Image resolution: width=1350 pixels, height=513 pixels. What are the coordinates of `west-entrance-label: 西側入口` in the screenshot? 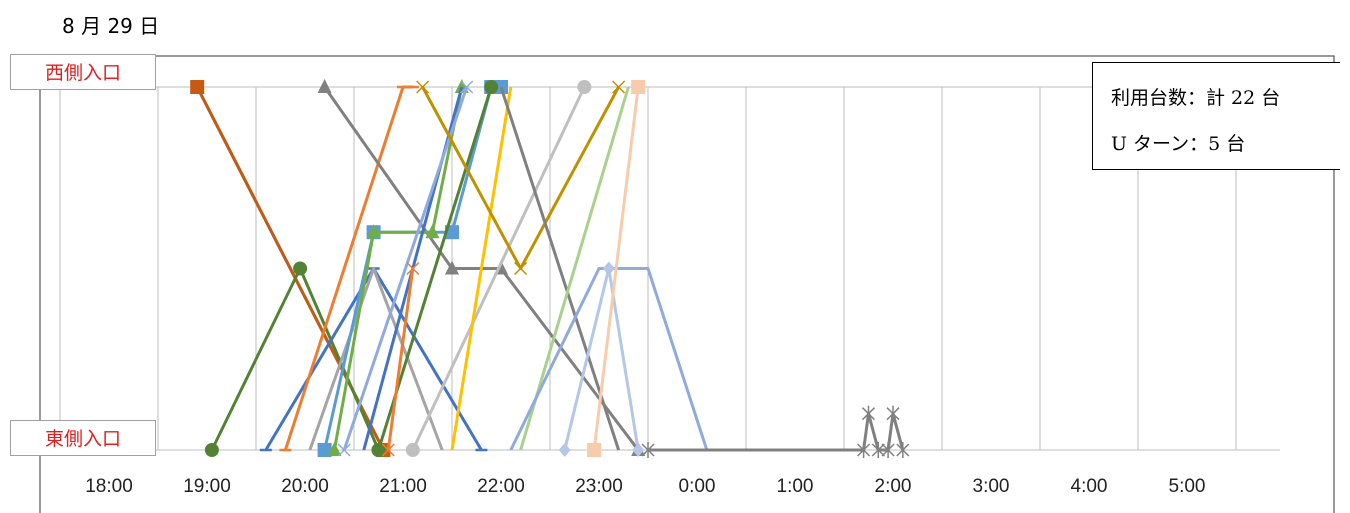 It's located at (83, 72).